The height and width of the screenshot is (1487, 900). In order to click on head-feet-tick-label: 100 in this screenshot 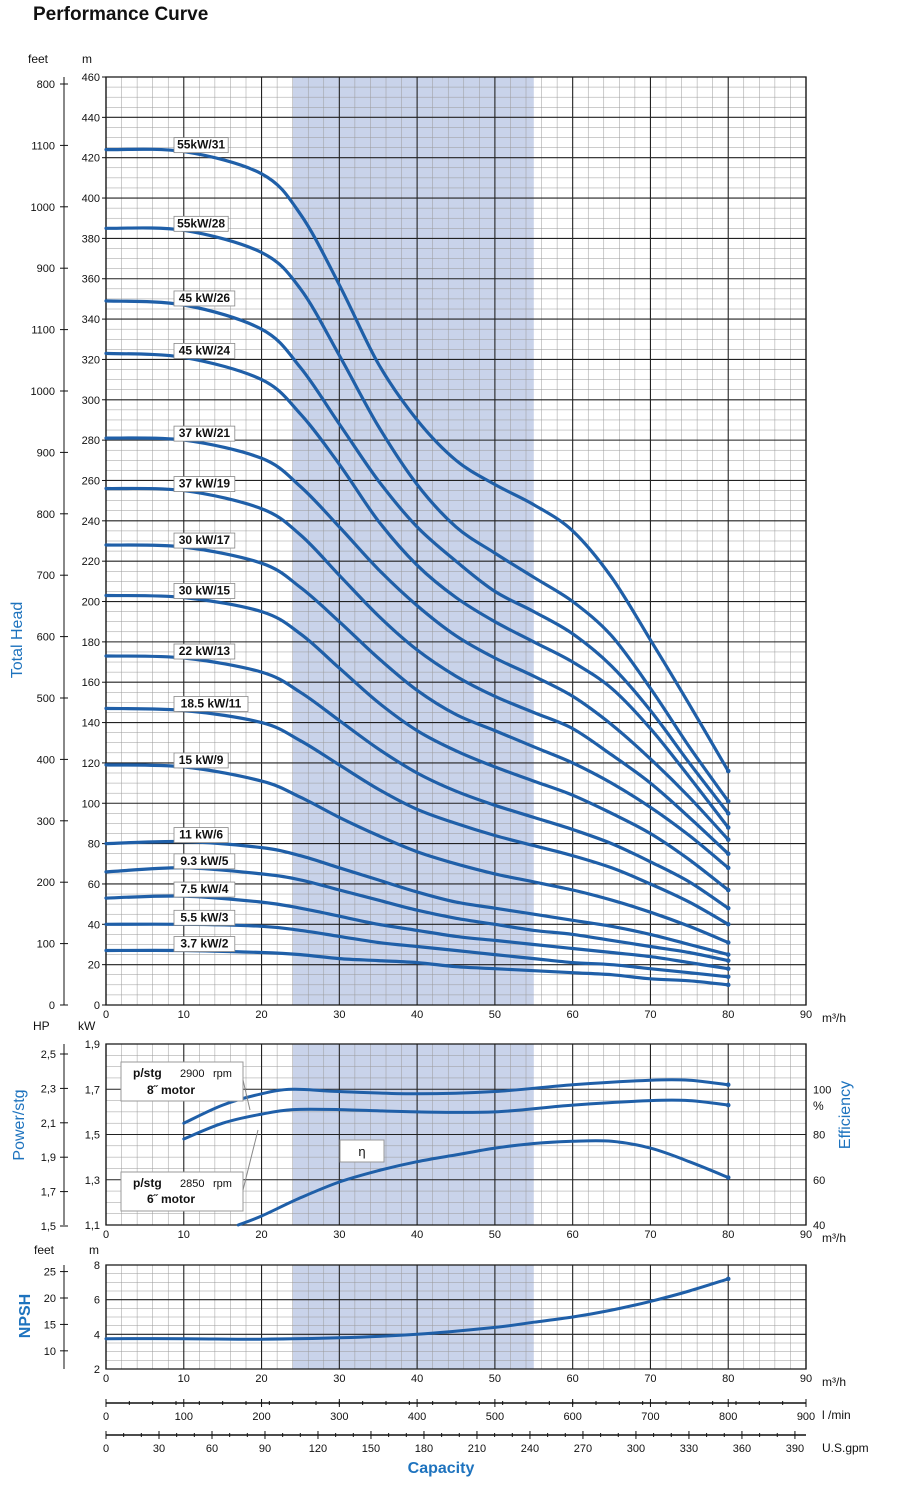, I will do `click(46, 945)`.